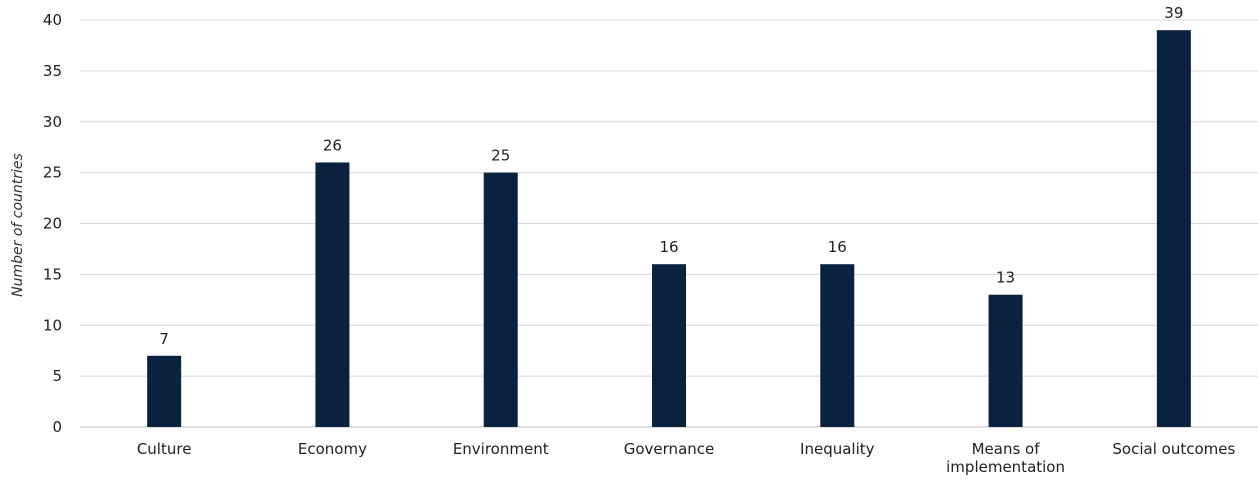  I want to click on x-tick-label: Culture, so click(164, 449).